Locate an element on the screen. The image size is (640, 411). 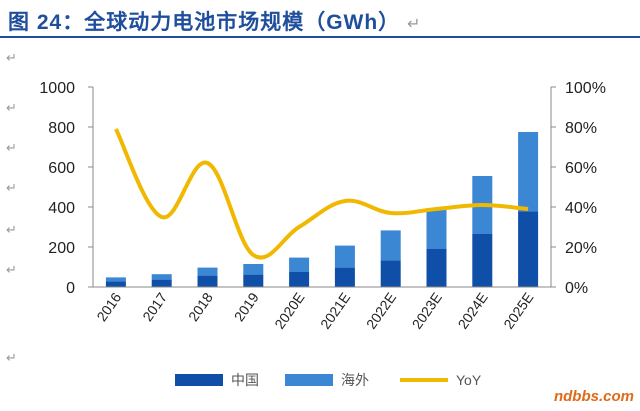
bar-china-2016 is located at coordinates (115, 284).